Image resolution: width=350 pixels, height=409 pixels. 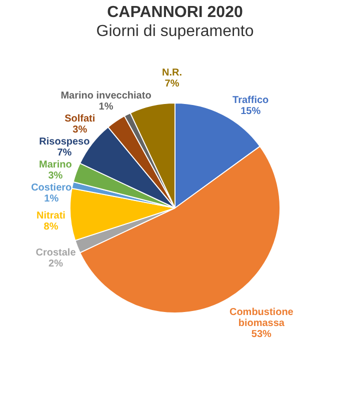 What do you see at coordinates (56, 264) in the screenshot?
I see `data-label: 2%` at bounding box center [56, 264].